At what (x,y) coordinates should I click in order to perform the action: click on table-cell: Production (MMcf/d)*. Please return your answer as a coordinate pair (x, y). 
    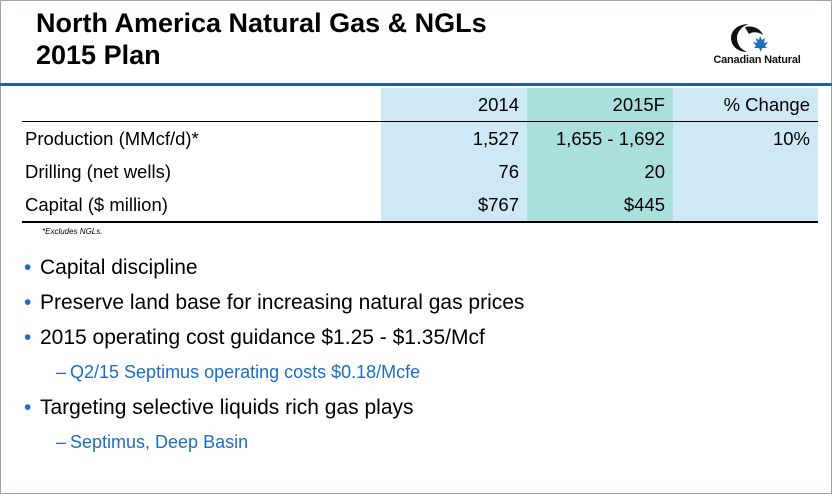
    Looking at the image, I should click on (112, 138).